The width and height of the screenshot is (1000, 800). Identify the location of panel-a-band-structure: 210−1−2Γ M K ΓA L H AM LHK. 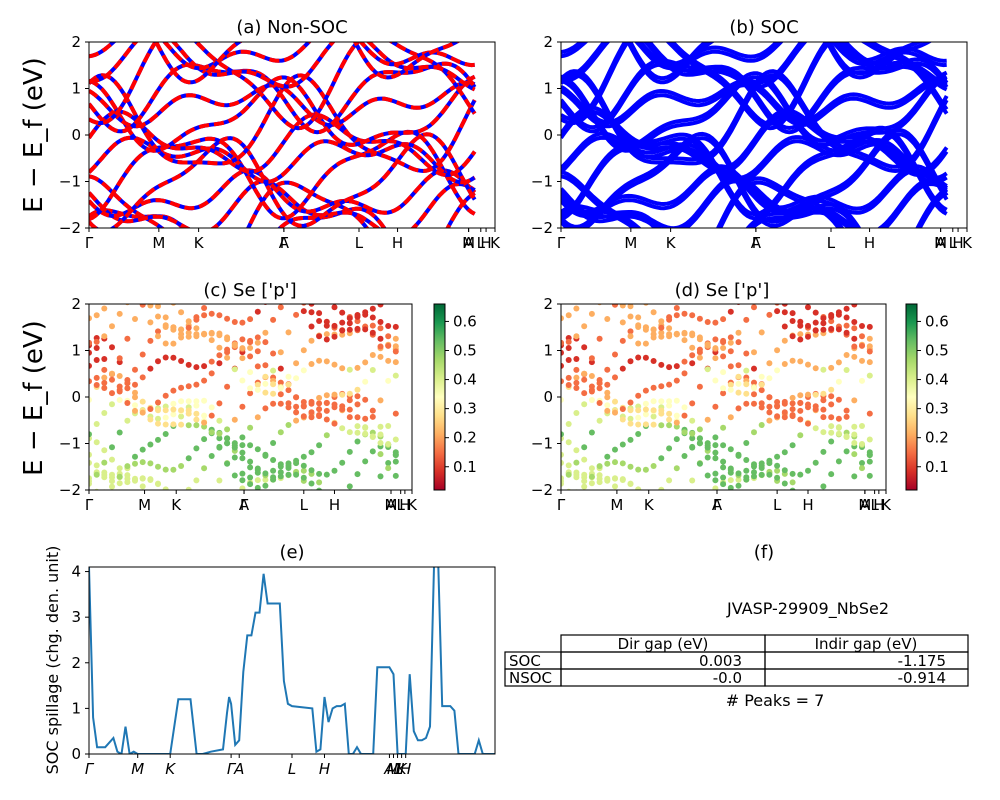
(280, 142).